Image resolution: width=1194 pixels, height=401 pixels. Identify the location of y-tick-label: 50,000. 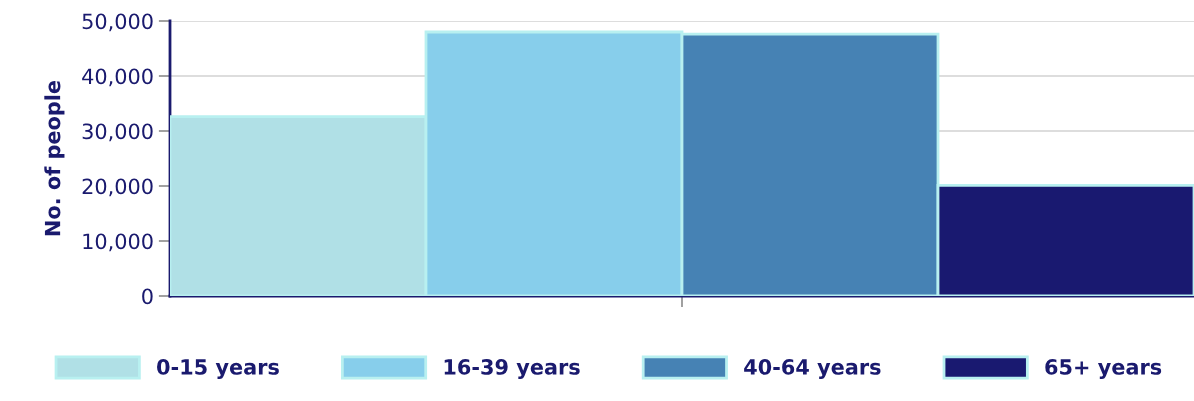
(117, 22).